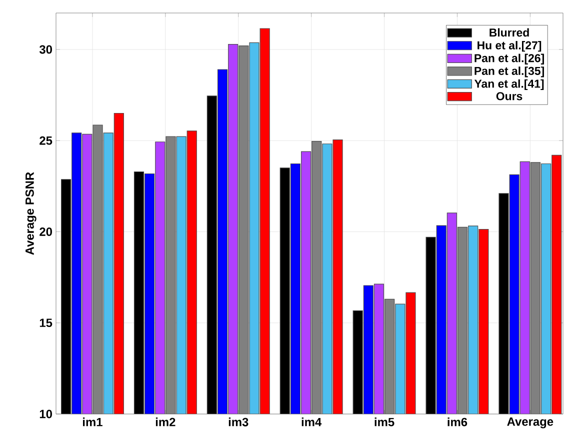 This screenshot has height=439, width=565. Describe the element at coordinates (509, 96) in the screenshot. I see `legend-label: Ours` at that location.